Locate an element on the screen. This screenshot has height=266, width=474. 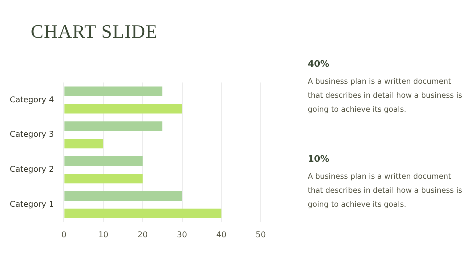
x-tick-label: 30 is located at coordinates (182, 235).